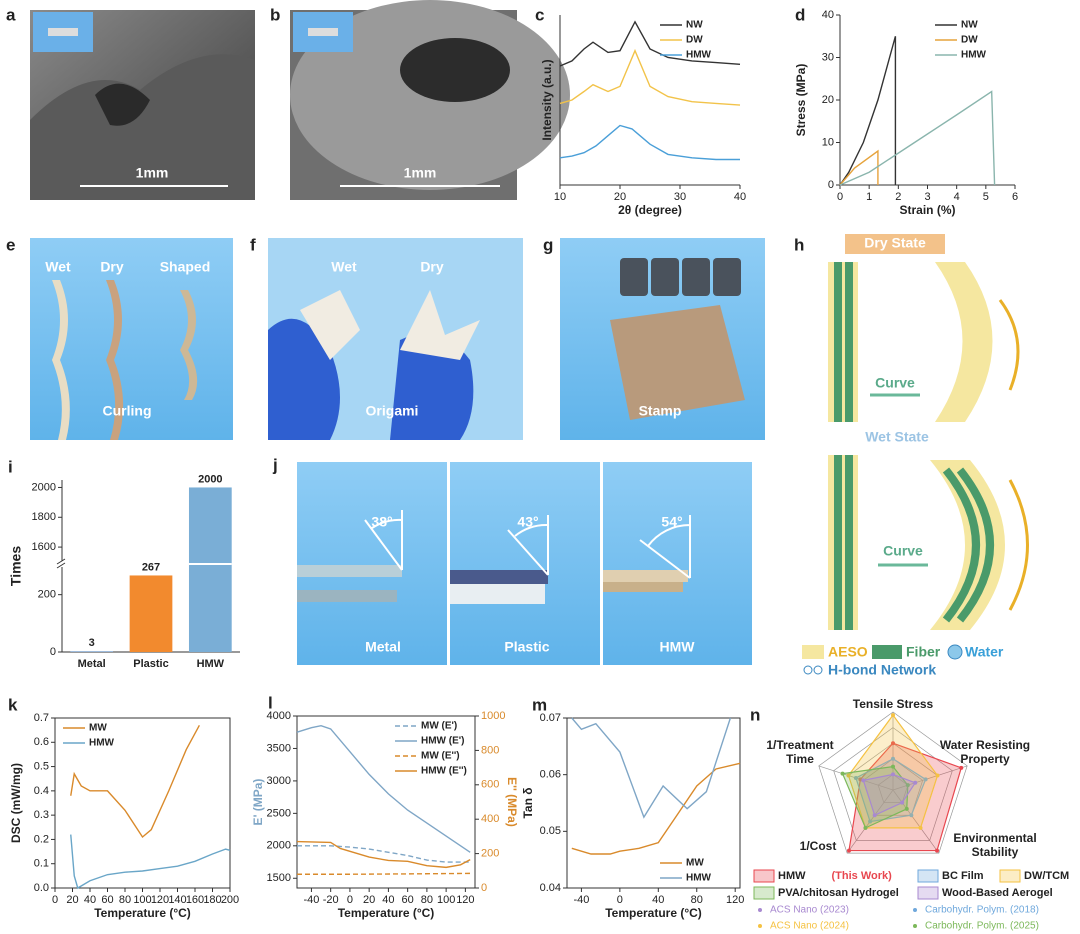  What do you see at coordinates (895, 243) in the screenshot?
I see `diagram-text: Dry State` at bounding box center [895, 243].